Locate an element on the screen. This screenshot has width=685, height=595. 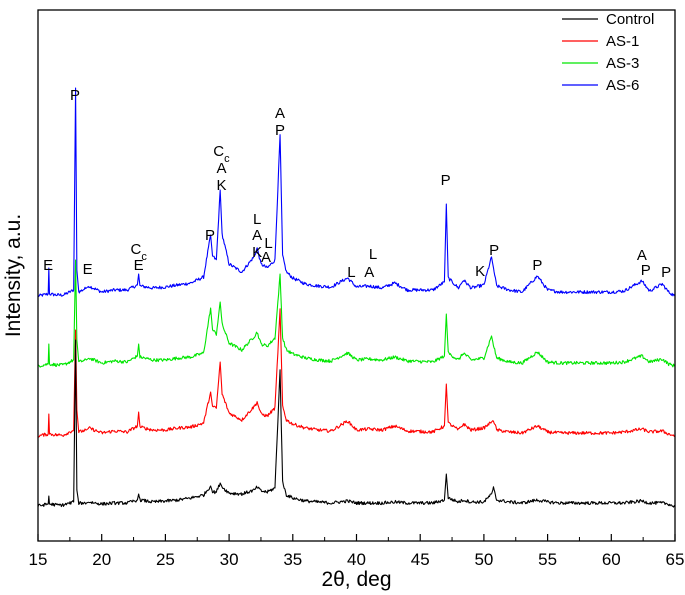
legend-label: AS-6 is located at coordinates (622, 85).